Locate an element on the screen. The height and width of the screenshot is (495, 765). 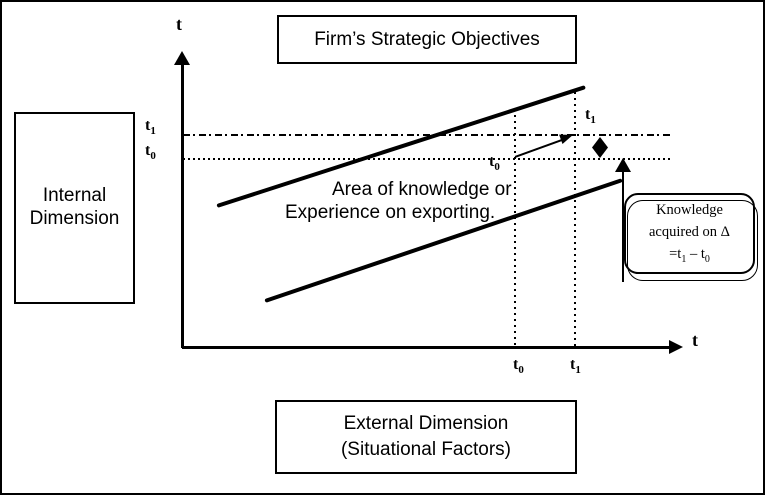
t0-horizontal-dotted-line is located at coordinates (426, 159).